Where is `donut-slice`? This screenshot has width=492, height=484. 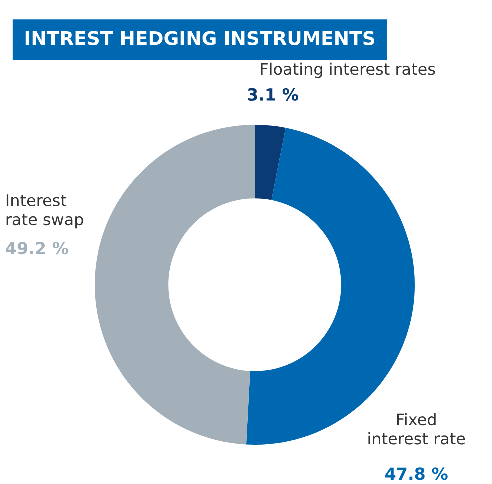
donut-slice is located at coordinates (270, 162).